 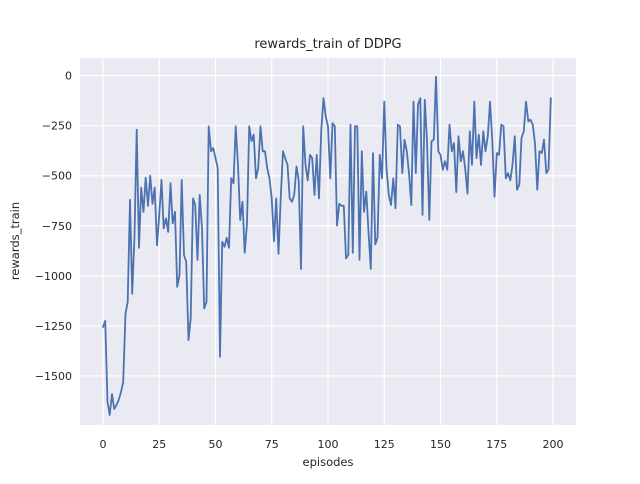 What do you see at coordinates (53, 276) in the screenshot?
I see `y-tick-label: −1000` at bounding box center [53, 276].